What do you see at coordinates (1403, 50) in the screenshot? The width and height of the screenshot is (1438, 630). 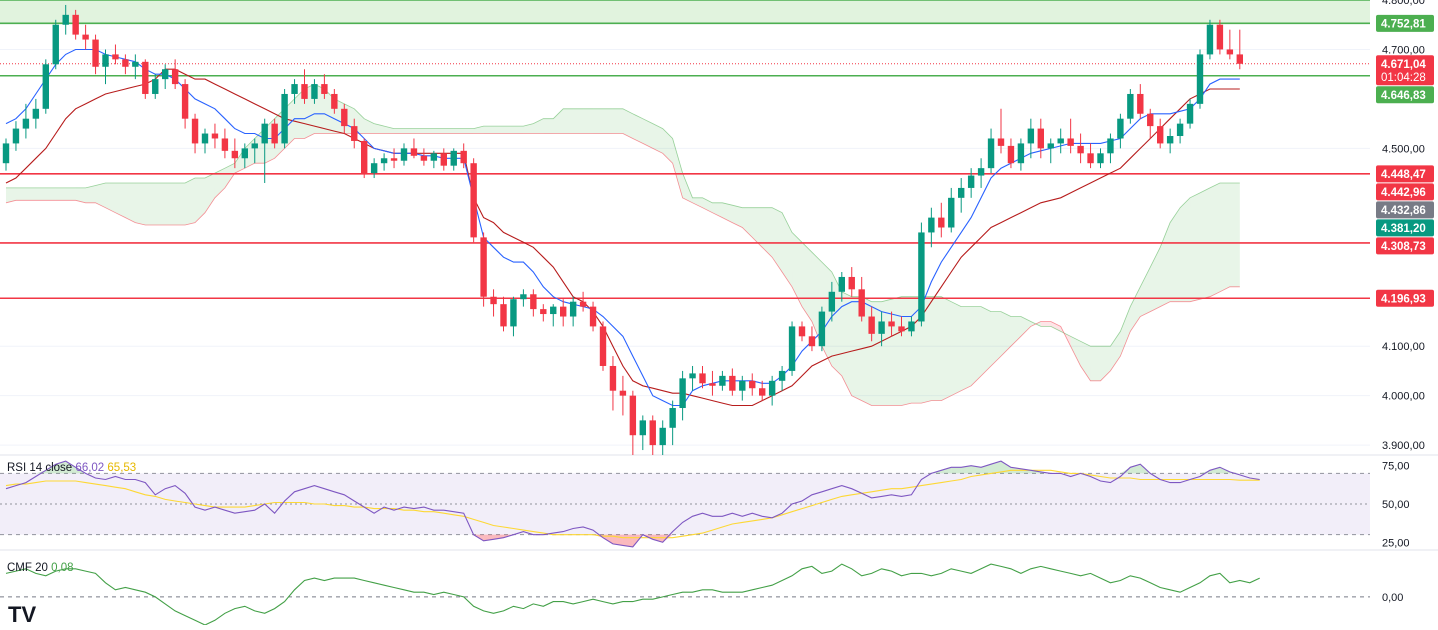 I see `price-tick-label: 4.700,00` at bounding box center [1403, 50].